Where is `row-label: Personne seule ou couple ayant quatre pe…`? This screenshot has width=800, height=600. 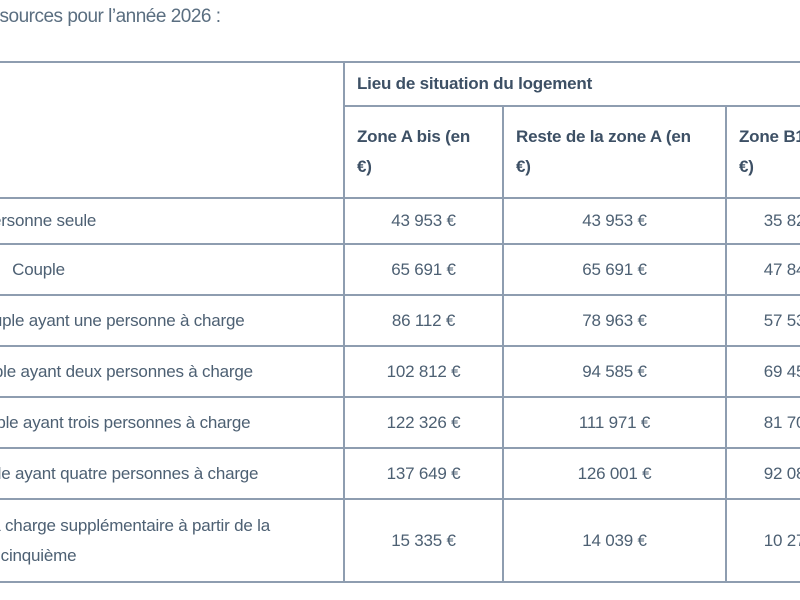 row-label: Personne seule ou couple ayant quatre pe… is located at coordinates (172, 473).